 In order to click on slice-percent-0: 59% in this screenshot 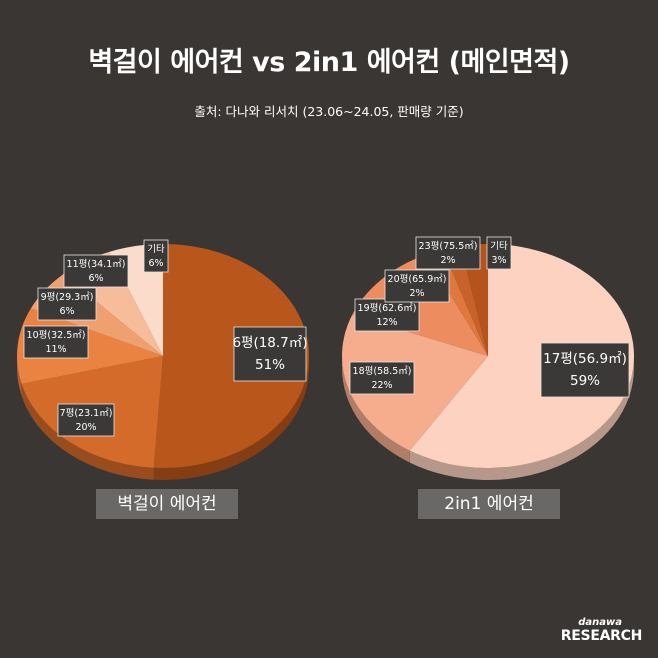, I will do `click(585, 381)`.